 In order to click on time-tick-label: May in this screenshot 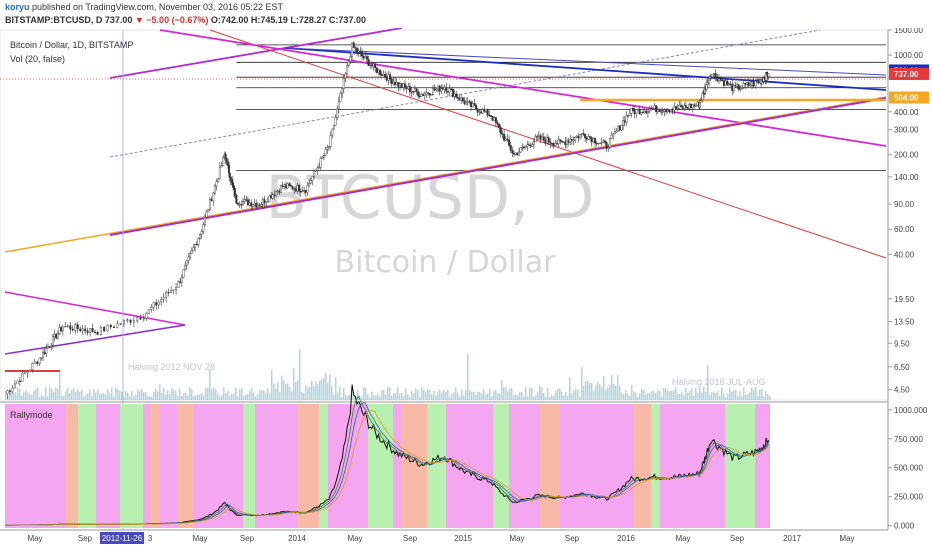, I will do `click(199, 538)`.